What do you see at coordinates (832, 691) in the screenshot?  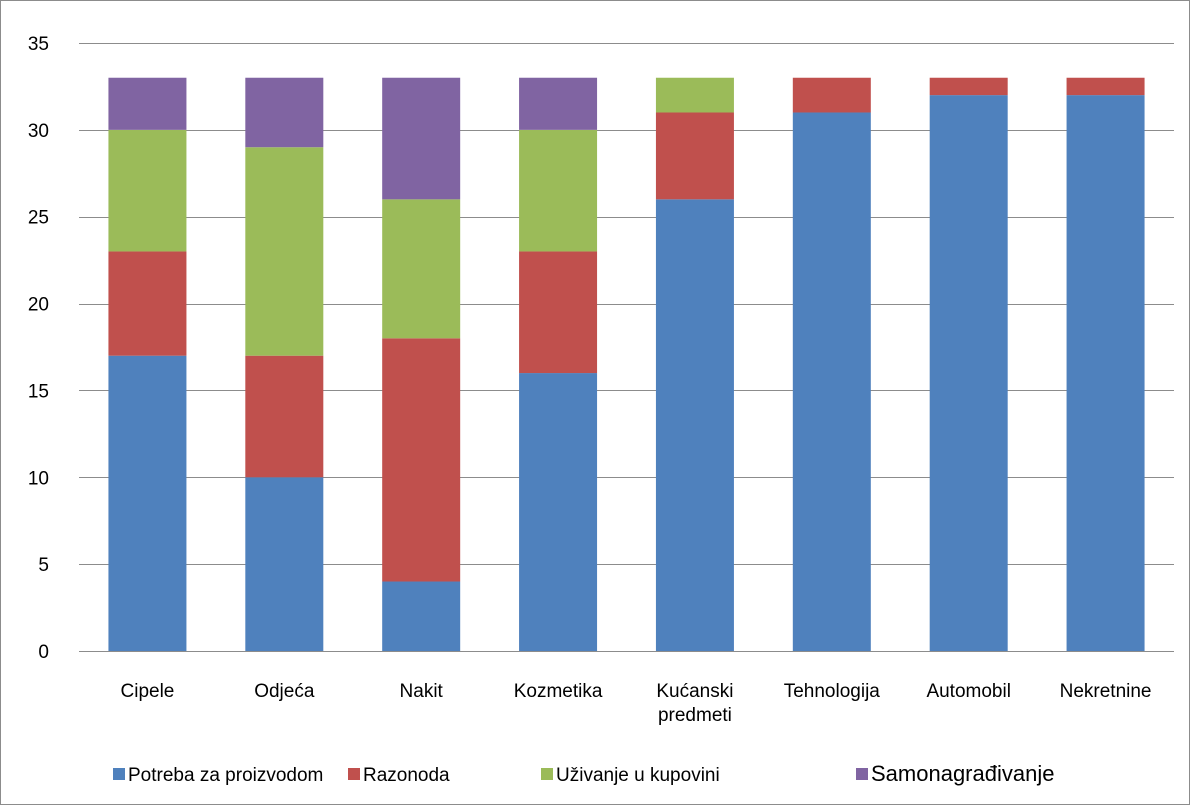 I see `x-tick-label: Tehnologija` at bounding box center [832, 691].